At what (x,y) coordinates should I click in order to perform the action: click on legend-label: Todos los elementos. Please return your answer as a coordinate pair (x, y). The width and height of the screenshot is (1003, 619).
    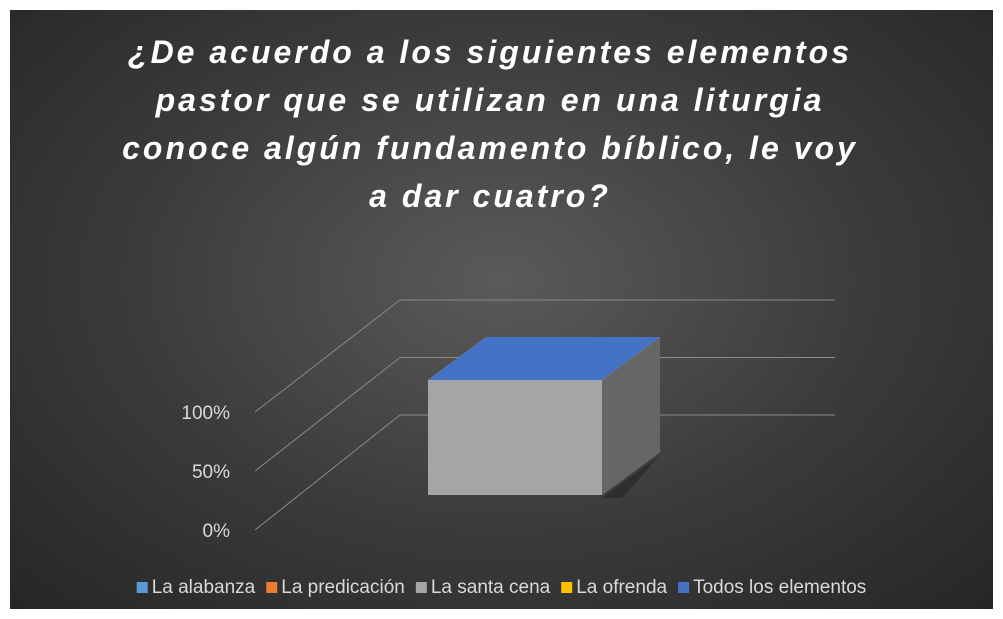
    Looking at the image, I should click on (779, 587).